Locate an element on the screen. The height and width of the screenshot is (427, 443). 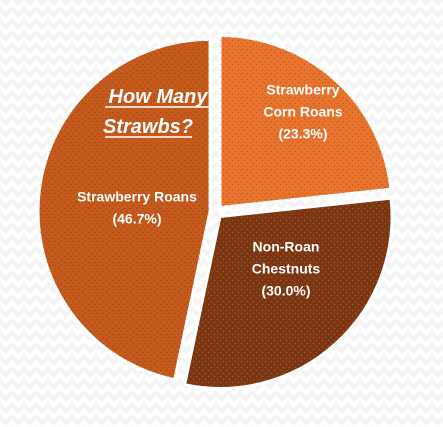
pie-slice-1-percent-label: (23.3%) is located at coordinates (302, 134).